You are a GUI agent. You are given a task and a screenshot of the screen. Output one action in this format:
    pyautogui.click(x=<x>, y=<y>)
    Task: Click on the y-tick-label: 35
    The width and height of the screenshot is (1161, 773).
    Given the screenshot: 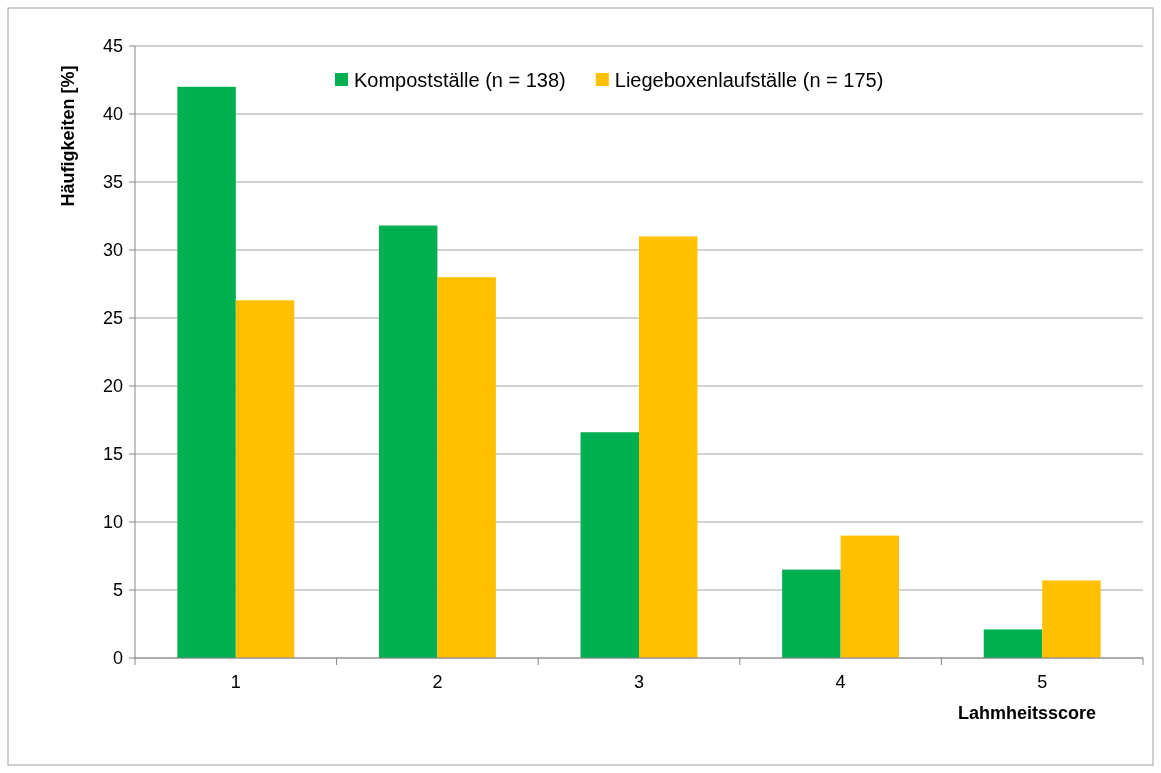 What is the action you would take?
    pyautogui.click(x=112, y=182)
    